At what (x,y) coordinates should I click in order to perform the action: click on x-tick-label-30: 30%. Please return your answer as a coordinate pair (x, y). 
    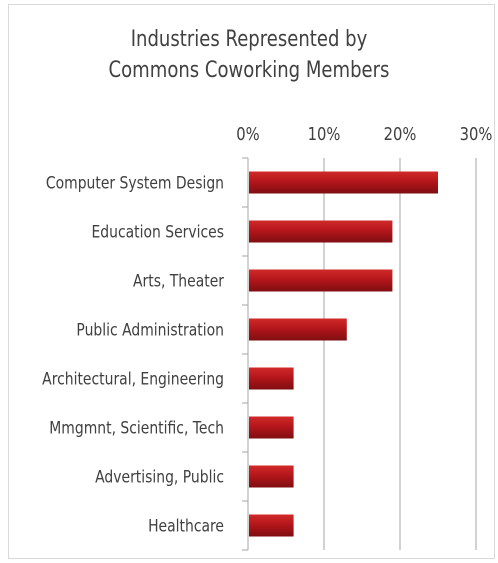
    Looking at the image, I should click on (476, 134).